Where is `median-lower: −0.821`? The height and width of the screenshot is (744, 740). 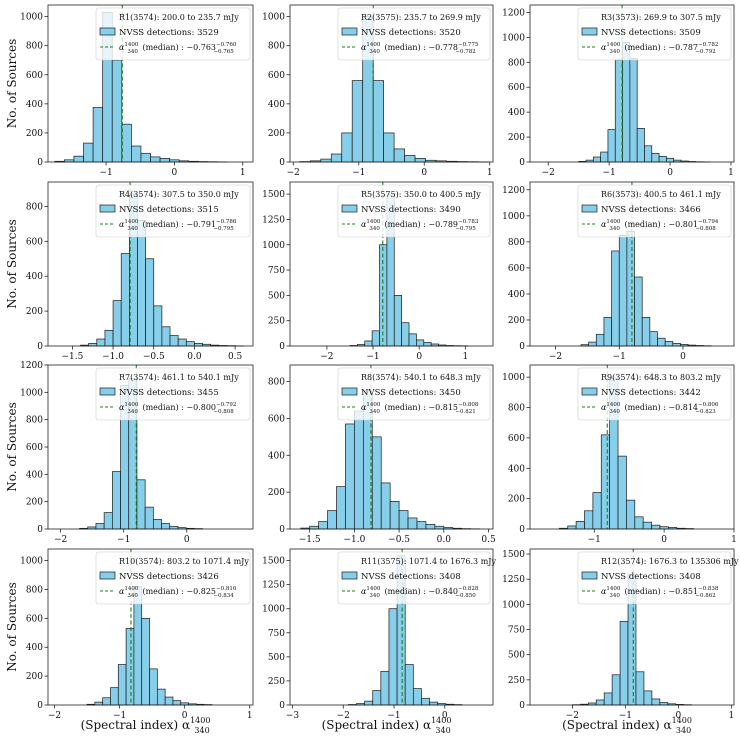
median-lower: −0.821 is located at coordinates (465, 412).